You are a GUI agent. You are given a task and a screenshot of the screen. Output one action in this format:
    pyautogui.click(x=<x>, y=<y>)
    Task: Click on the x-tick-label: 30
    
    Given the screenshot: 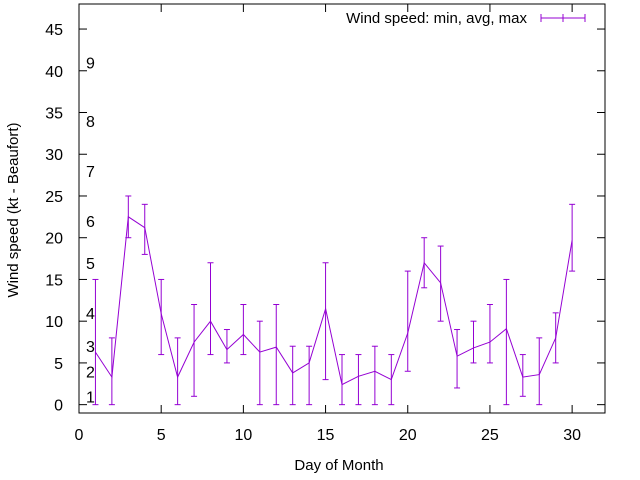 What is the action you would take?
    pyautogui.click(x=572, y=435)
    